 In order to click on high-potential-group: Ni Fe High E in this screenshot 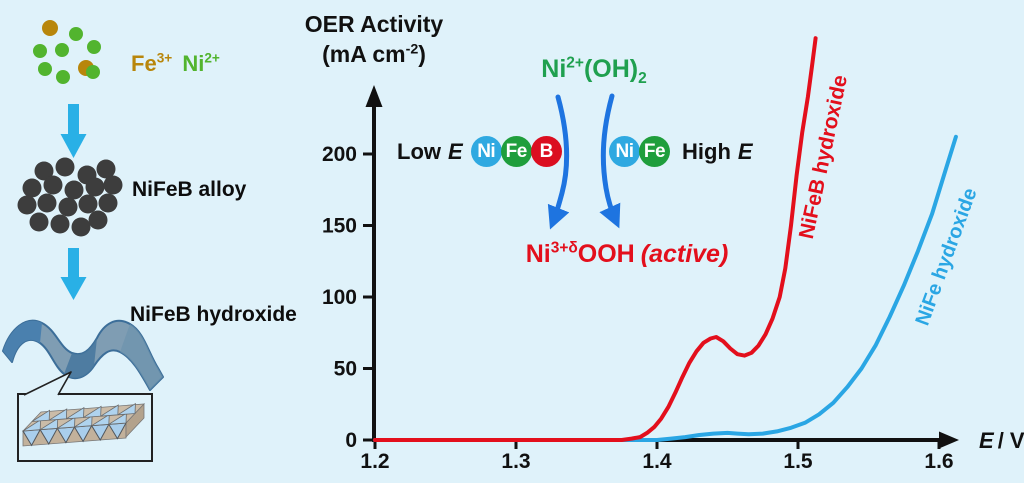, I will do `click(681, 151)`.